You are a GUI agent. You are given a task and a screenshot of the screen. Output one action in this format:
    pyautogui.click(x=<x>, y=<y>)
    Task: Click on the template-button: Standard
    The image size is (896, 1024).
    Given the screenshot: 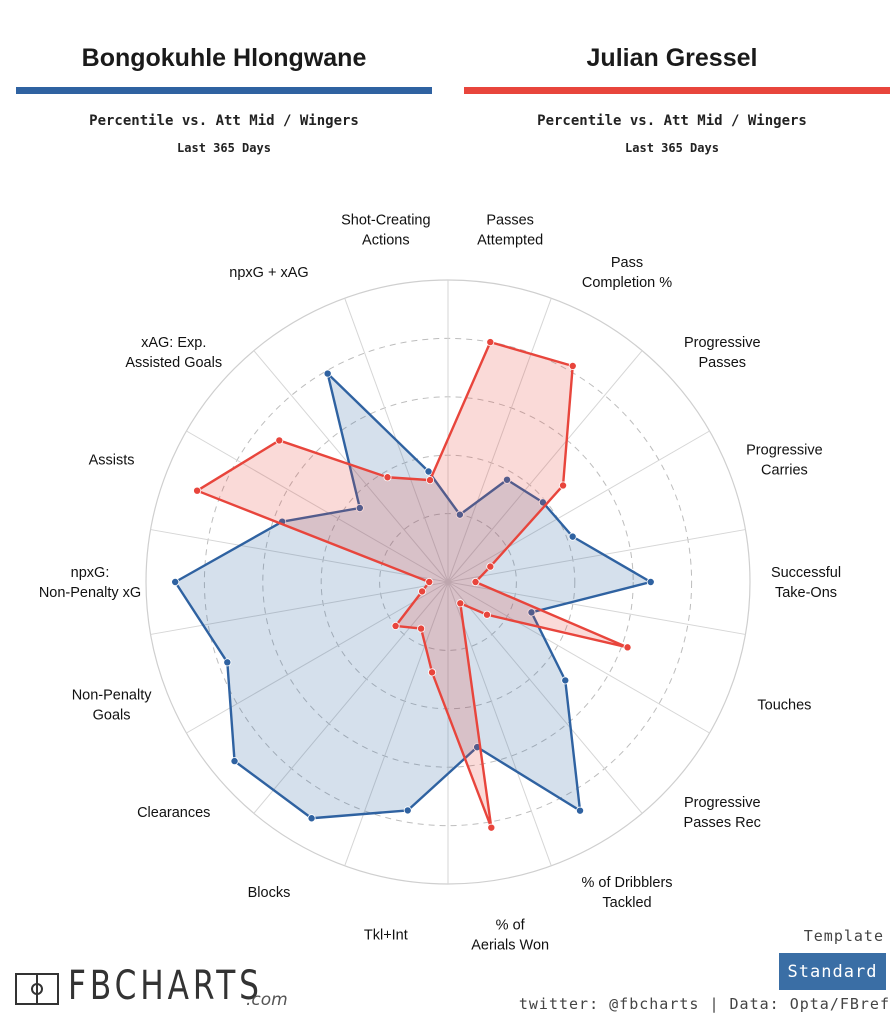 What is the action you would take?
    pyautogui.click(x=832, y=971)
    